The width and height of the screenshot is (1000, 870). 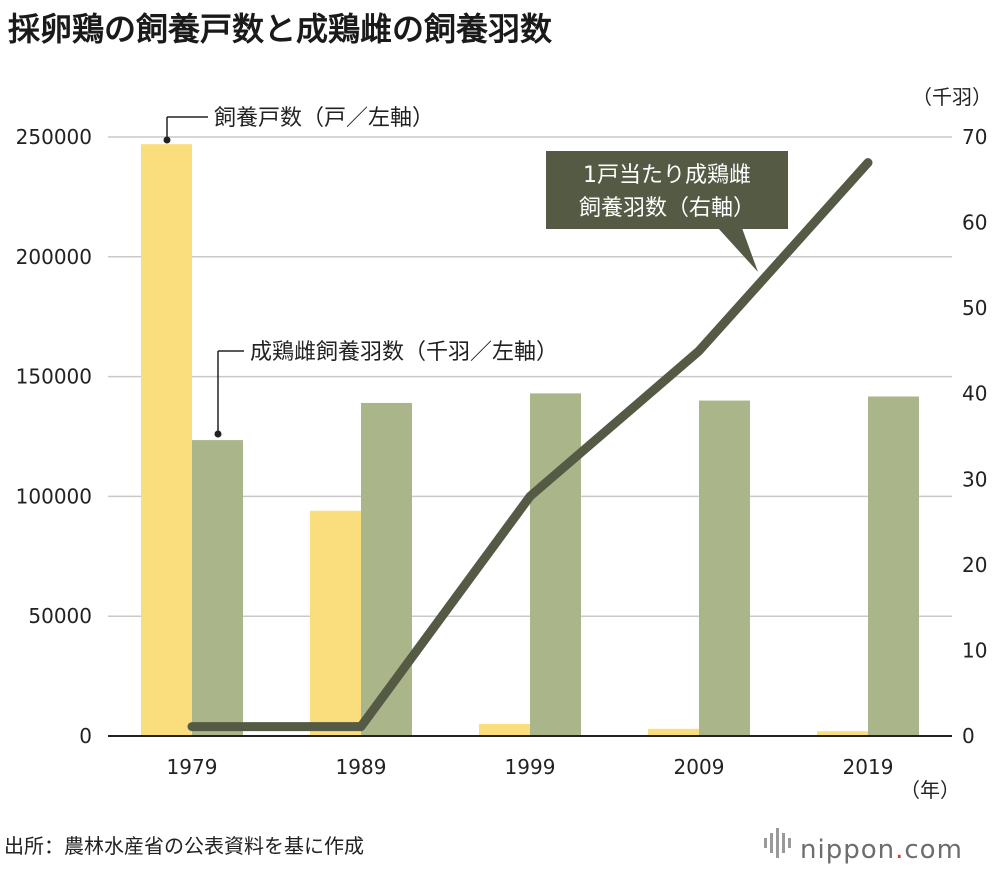 I want to click on chart-title: 採卵鶏の飼養戸数と成鶏雌の飼養羽数, so click(x=280, y=29).